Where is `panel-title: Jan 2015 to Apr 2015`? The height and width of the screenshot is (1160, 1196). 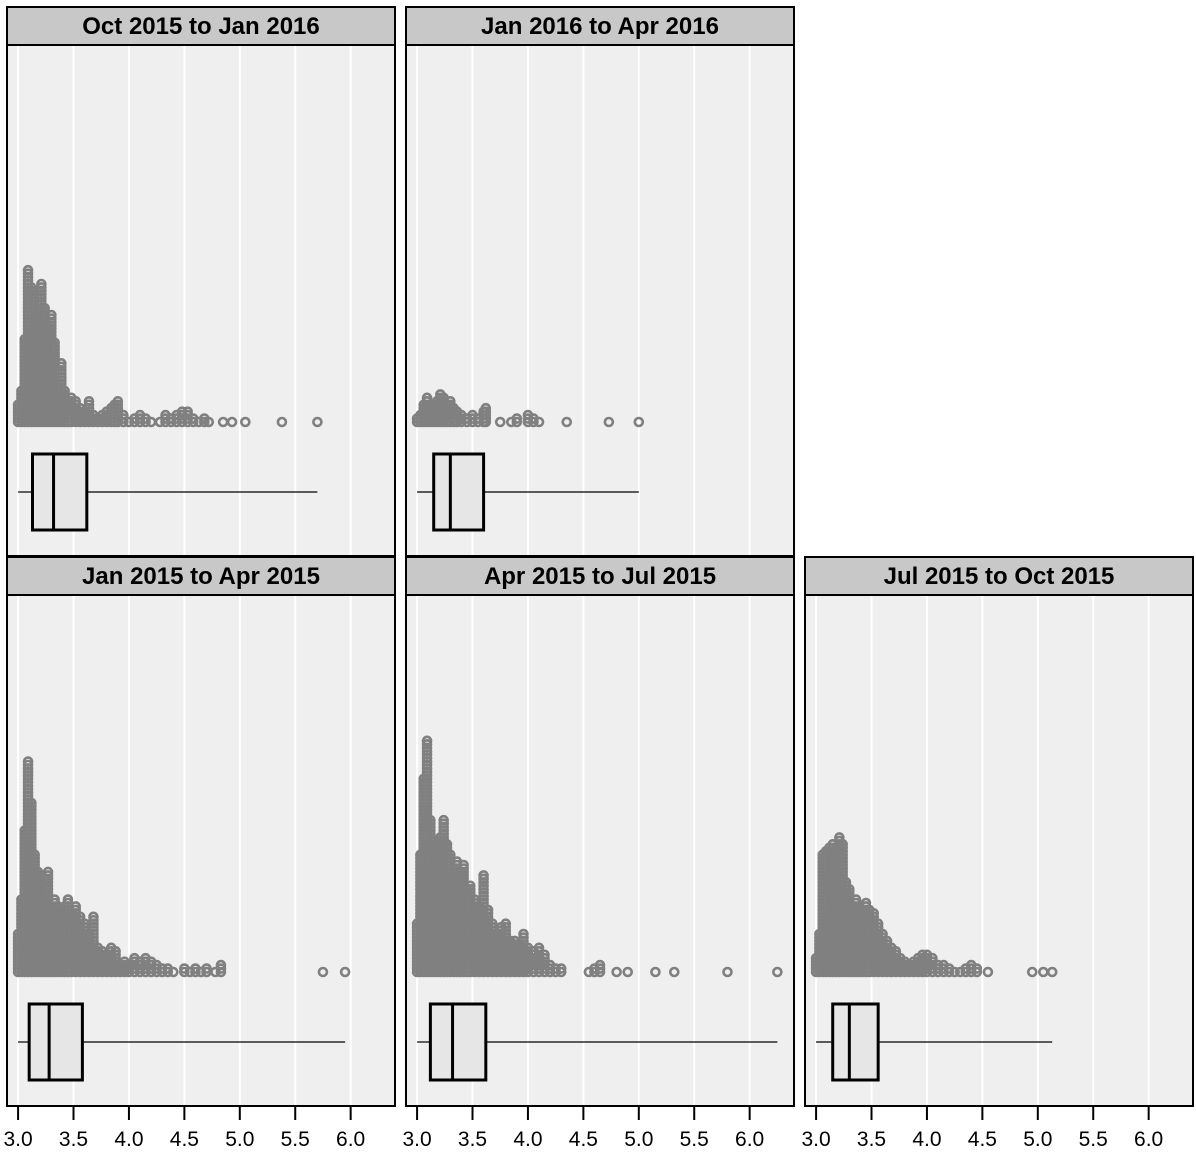 panel-title: Jan 2015 to Apr 2015 is located at coordinates (201, 576).